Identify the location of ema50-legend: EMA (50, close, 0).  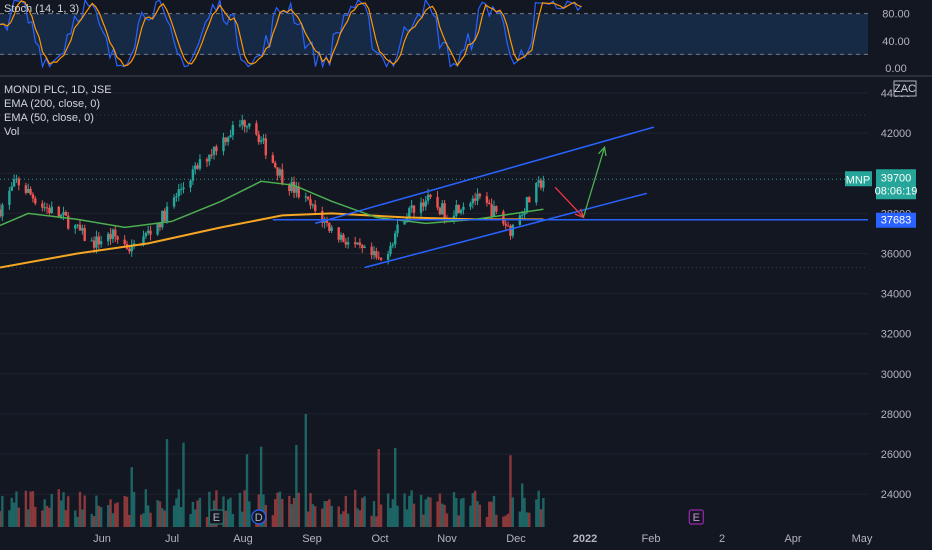
(49, 118).